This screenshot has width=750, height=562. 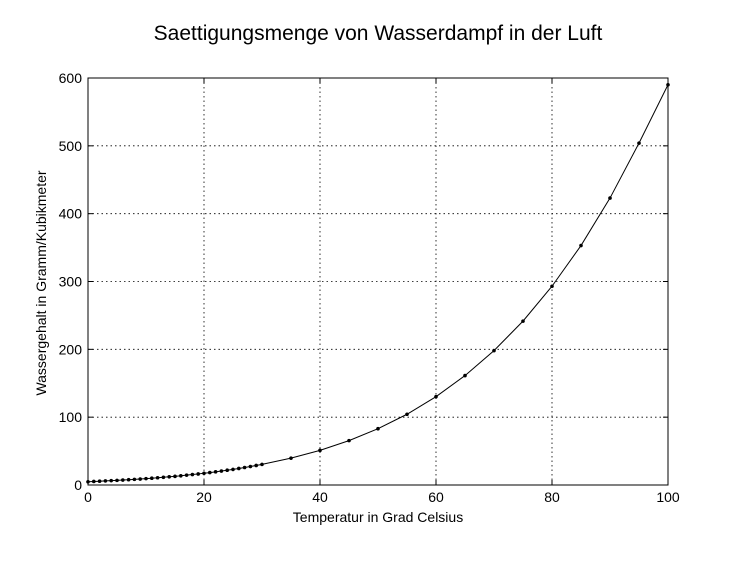 What do you see at coordinates (204, 497) in the screenshot?
I see `x-tick-label: 20` at bounding box center [204, 497].